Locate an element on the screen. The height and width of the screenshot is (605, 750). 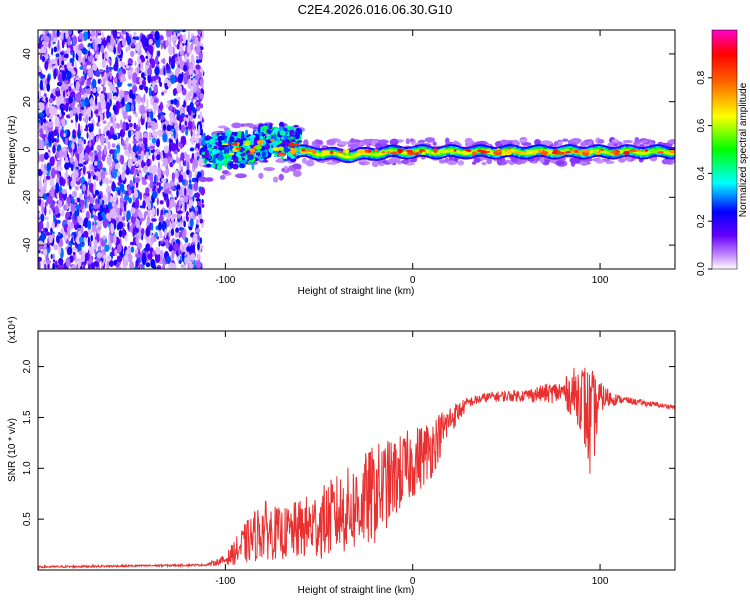
snr-y-tick-label: 2.0 is located at coordinates (27, 366).